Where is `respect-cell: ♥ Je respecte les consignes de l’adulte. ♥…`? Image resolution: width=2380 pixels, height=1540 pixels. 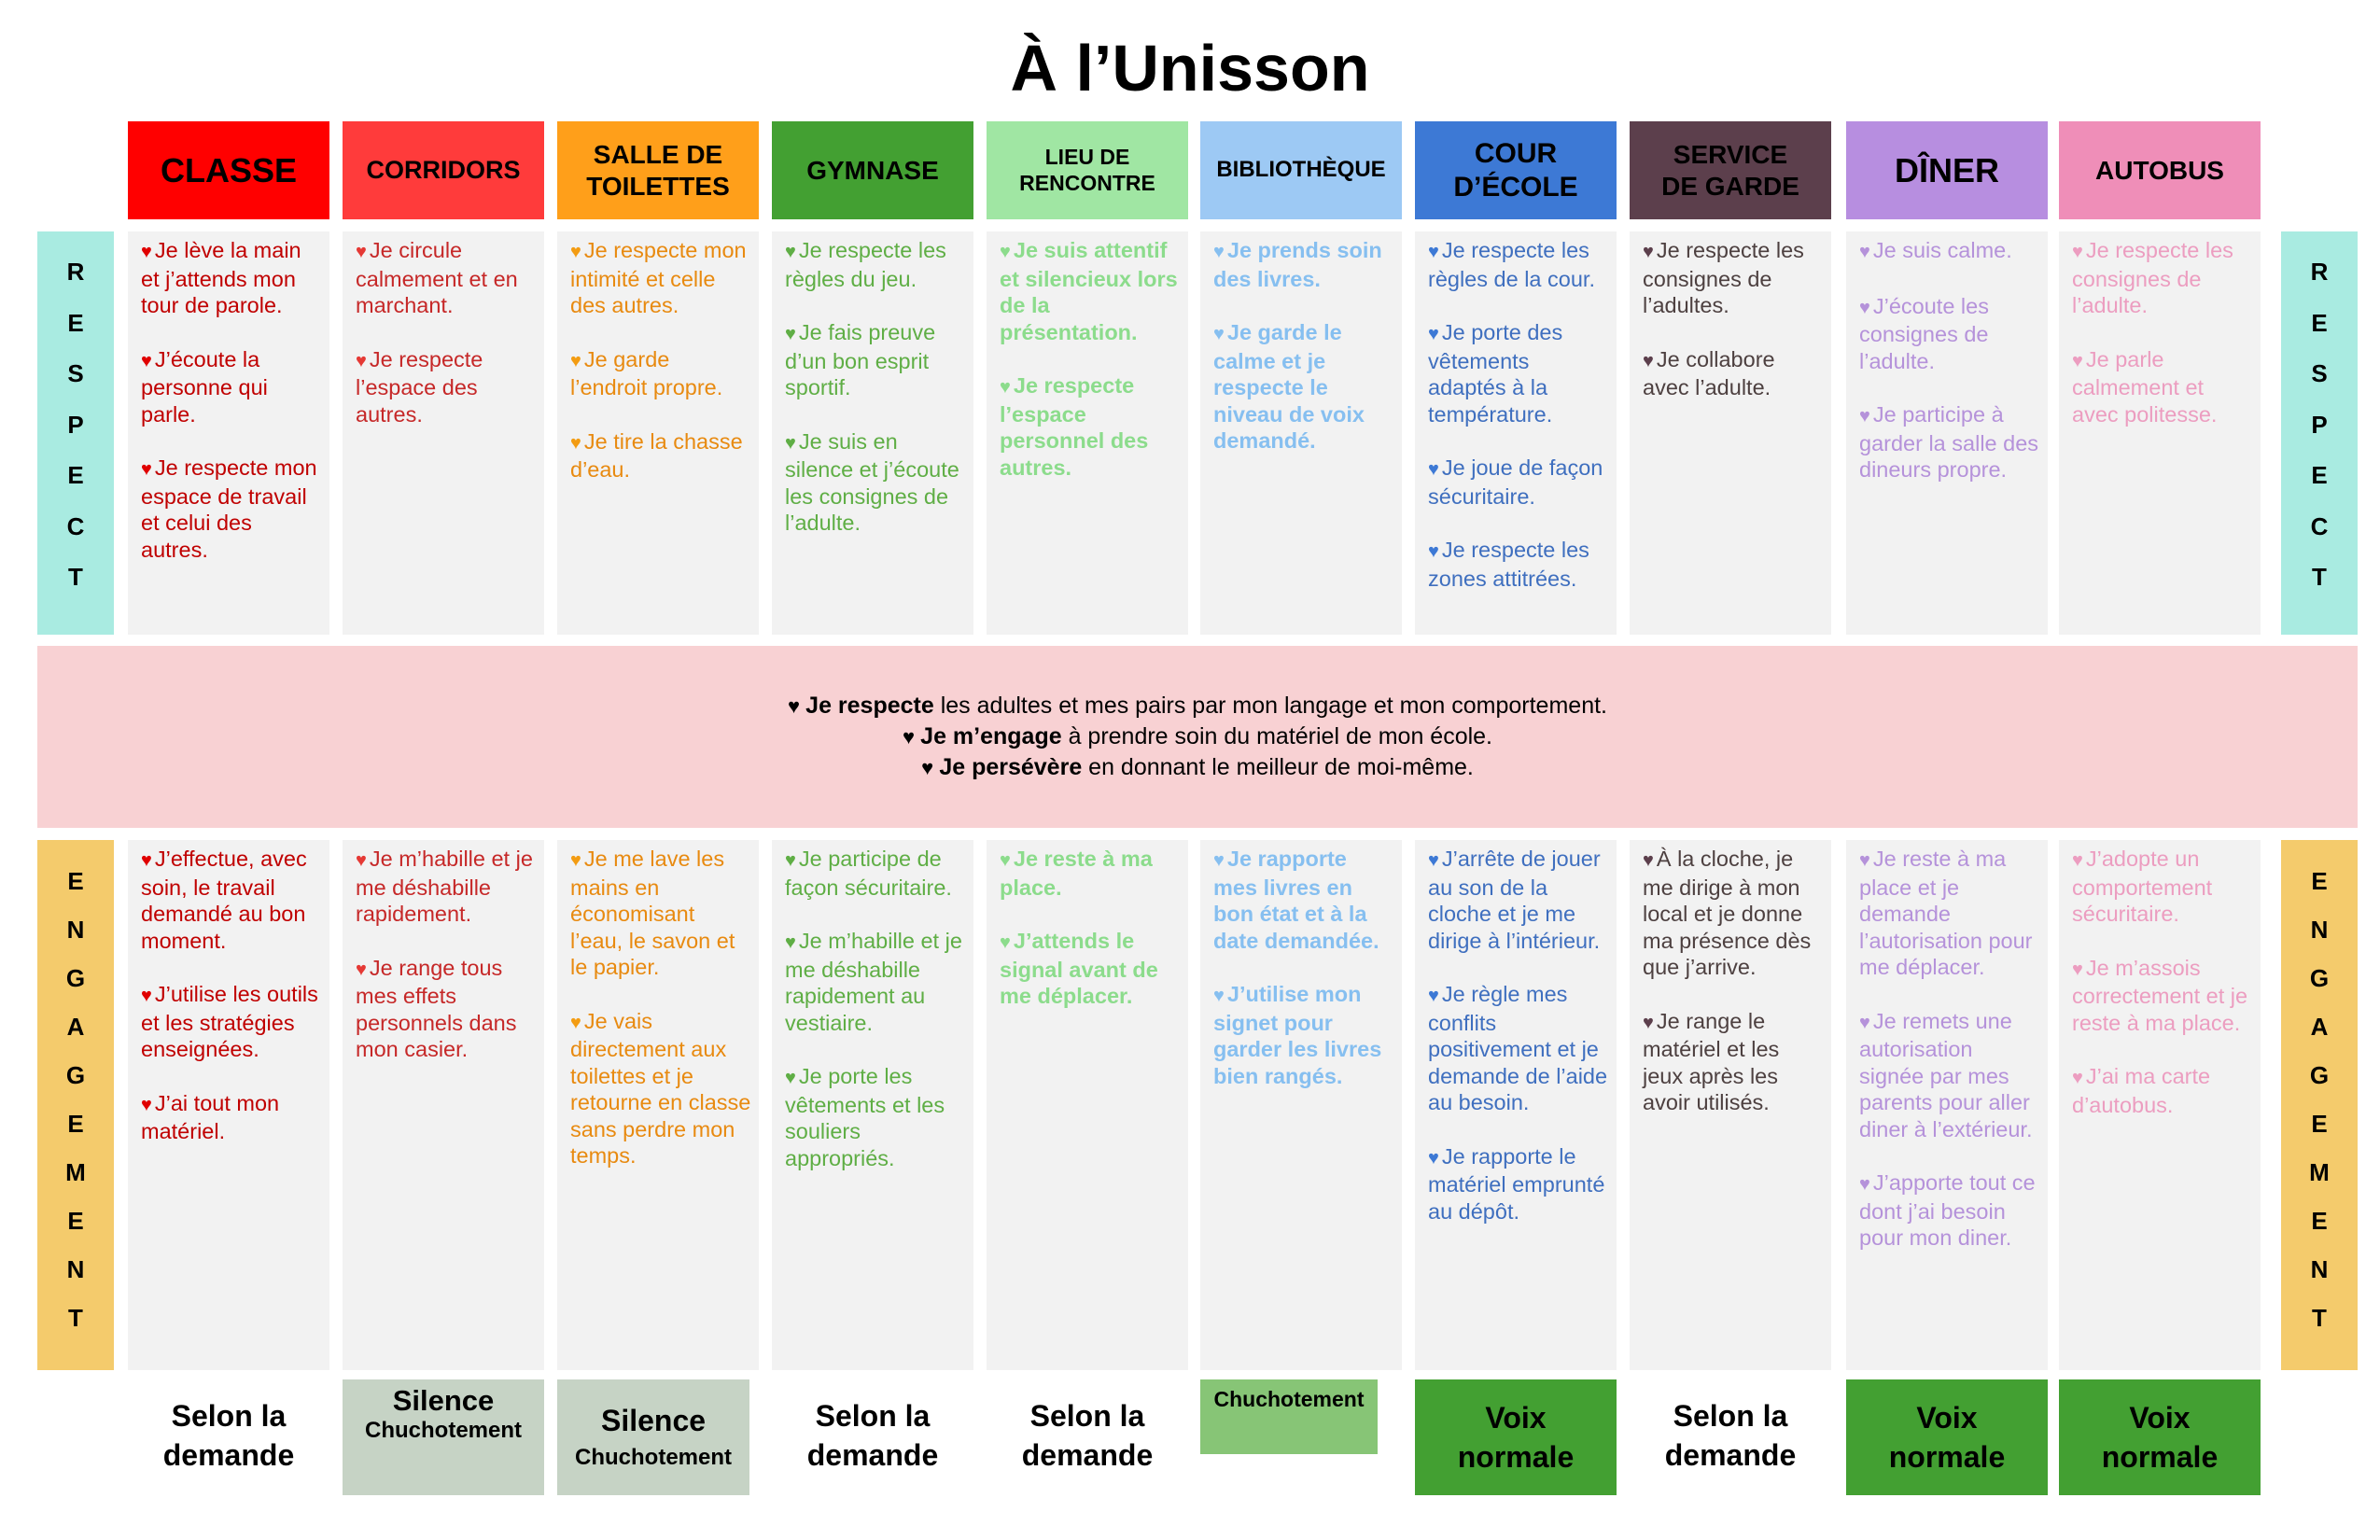 respect-cell: ♥ Je respecte les consignes de l’adulte. ♥… is located at coordinates (2160, 433).